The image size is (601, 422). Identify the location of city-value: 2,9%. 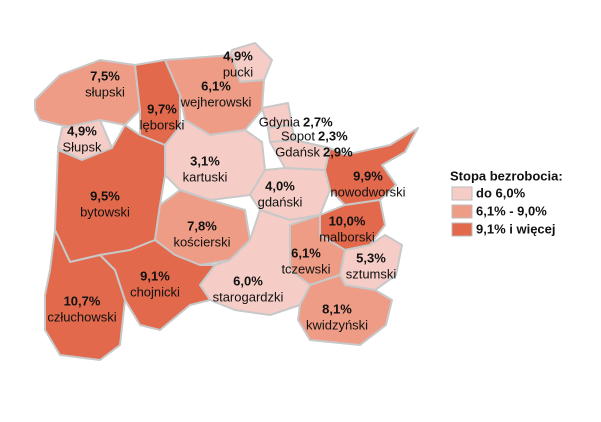
(338, 151).